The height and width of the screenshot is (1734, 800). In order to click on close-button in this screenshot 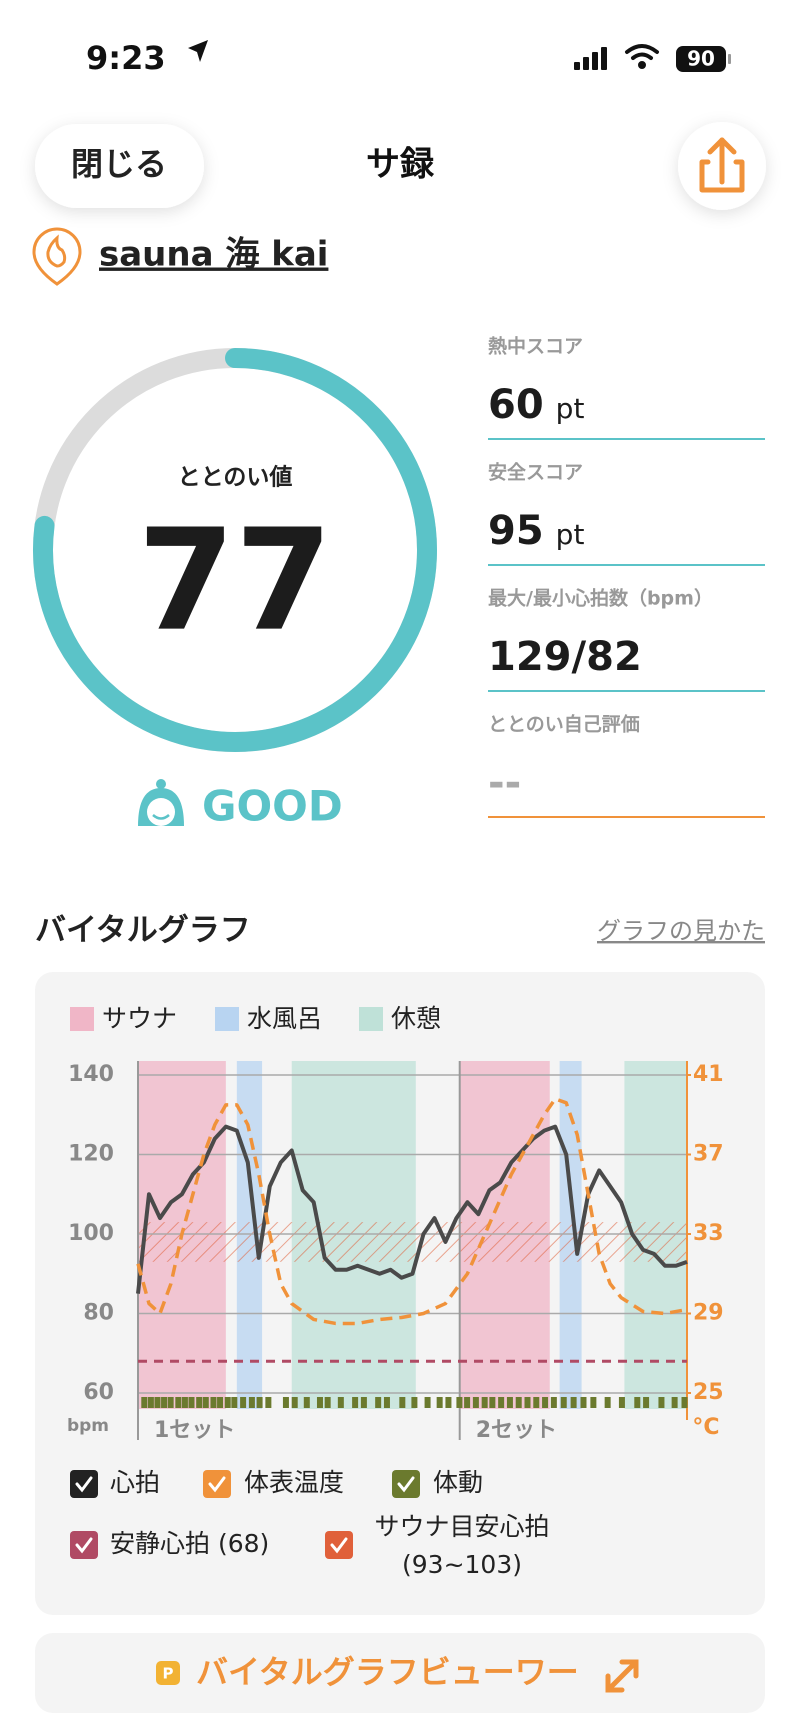, I will do `click(119, 166)`.